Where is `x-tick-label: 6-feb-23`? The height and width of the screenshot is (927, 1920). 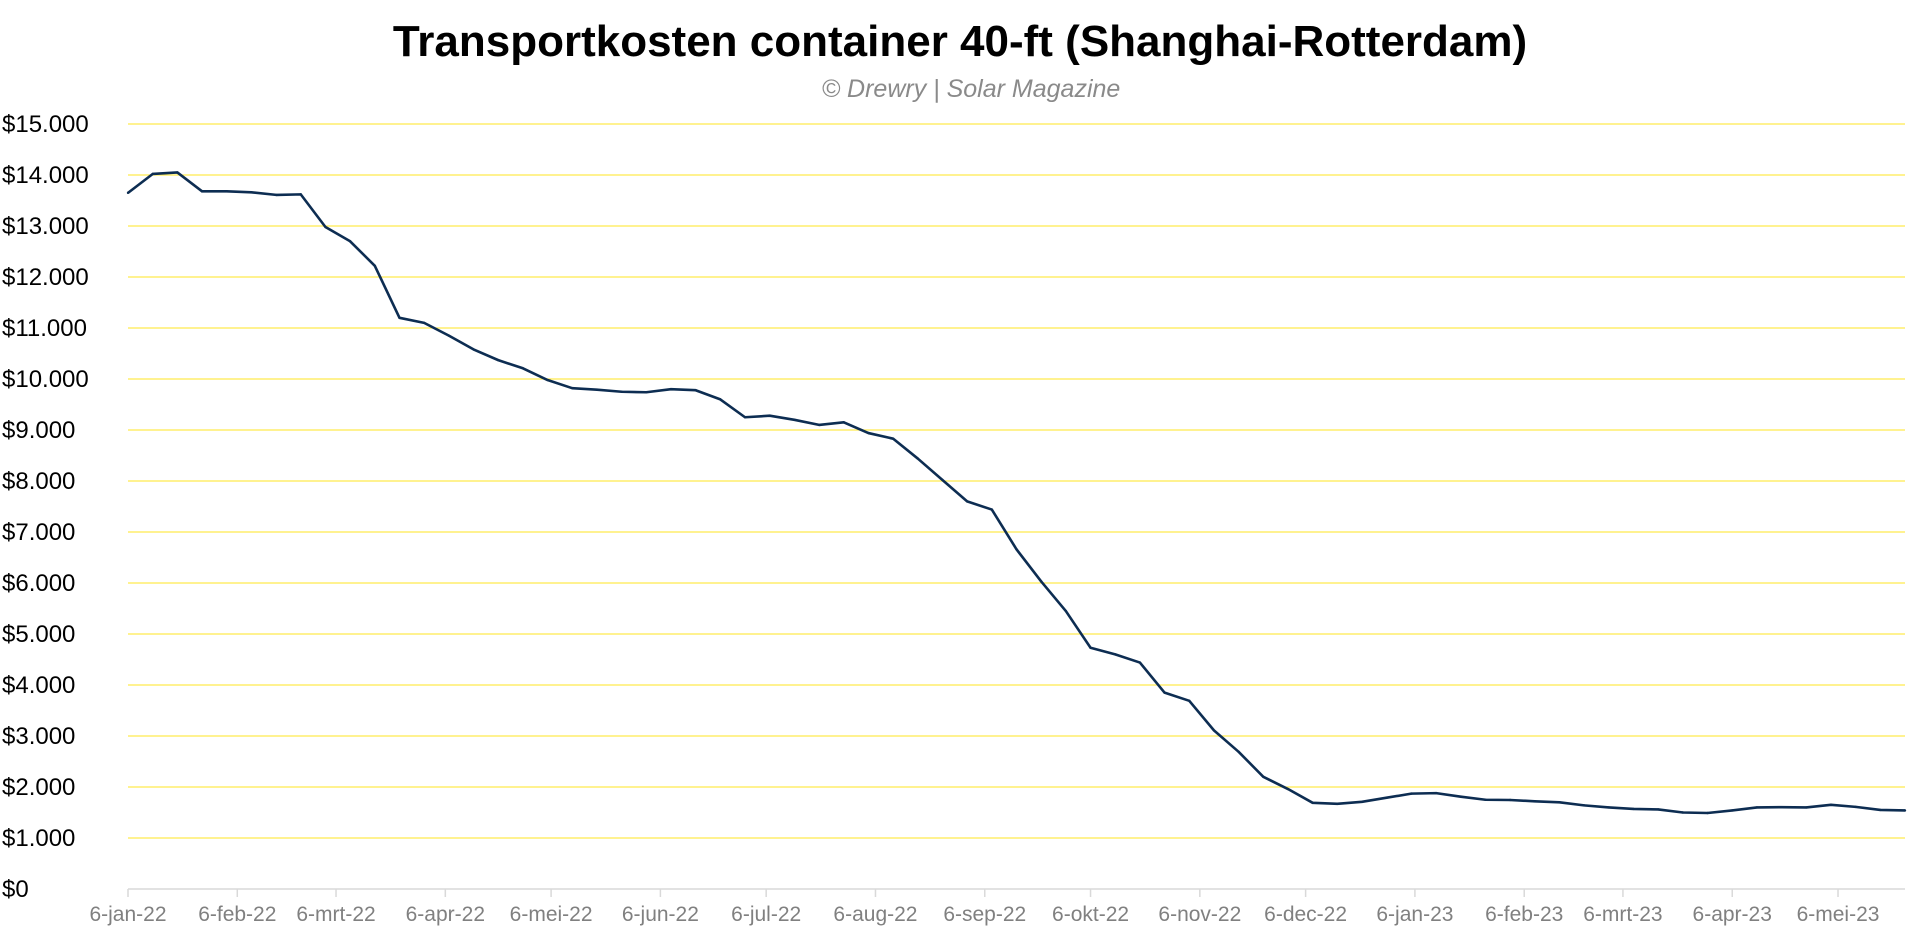
x-tick-label: 6-feb-23 is located at coordinates (1524, 914).